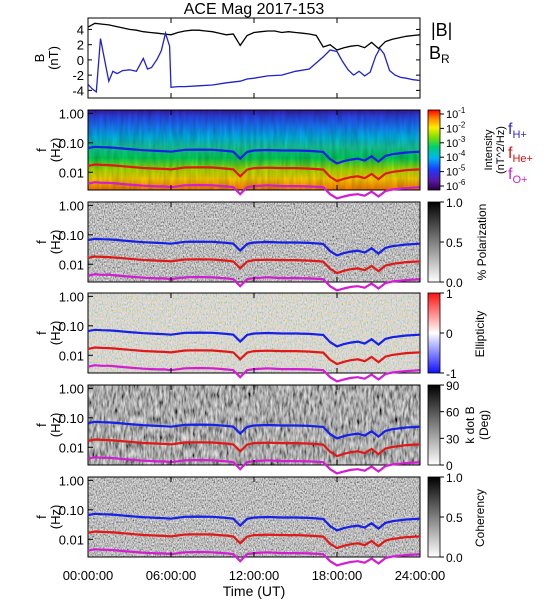 Image resolution: width=550 pixels, height=600 pixels. Describe the element at coordinates (53, 58) in the screenshot. I see `bfield-ylabel-line2: (nT)` at that location.